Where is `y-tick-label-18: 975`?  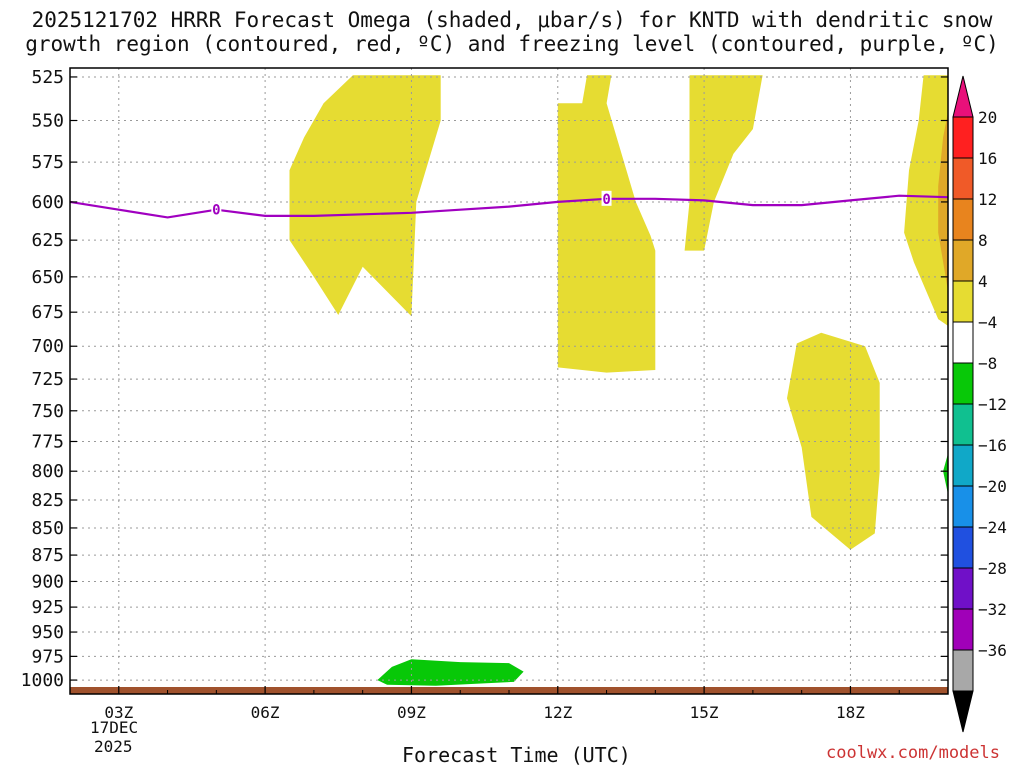 y-tick-label-18: 975 is located at coordinates (47, 656).